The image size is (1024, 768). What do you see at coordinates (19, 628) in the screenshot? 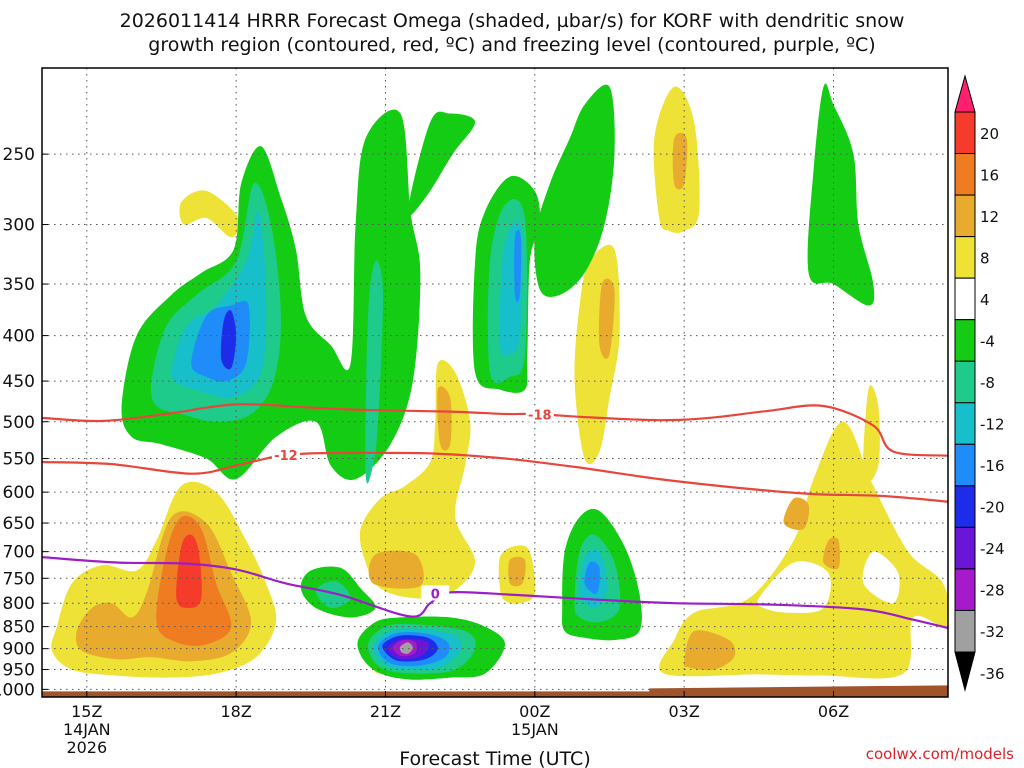
I see `y-tick-label-850: 850` at bounding box center [19, 628].